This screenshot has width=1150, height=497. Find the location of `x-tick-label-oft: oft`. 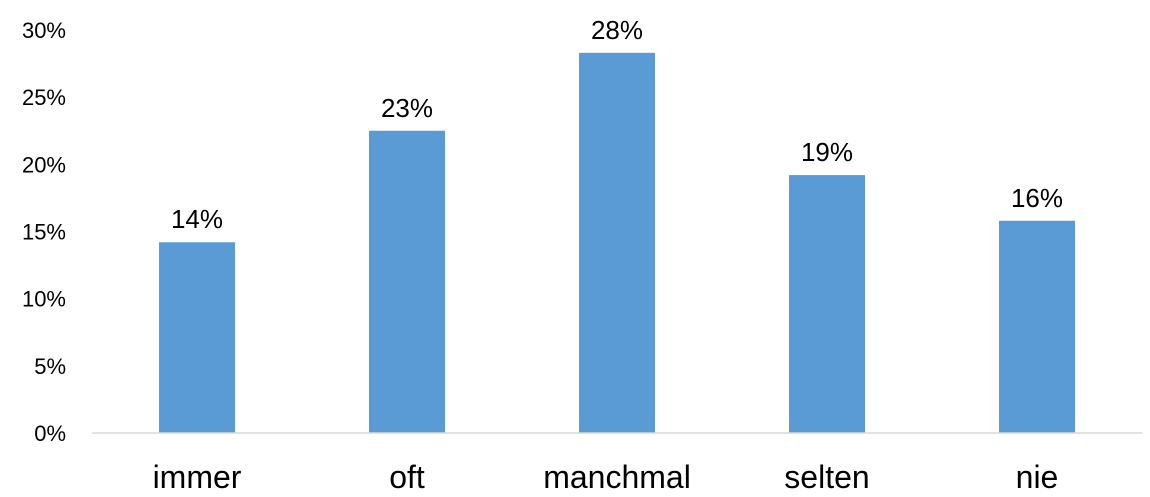

x-tick-label-oft: oft is located at coordinates (407, 477).